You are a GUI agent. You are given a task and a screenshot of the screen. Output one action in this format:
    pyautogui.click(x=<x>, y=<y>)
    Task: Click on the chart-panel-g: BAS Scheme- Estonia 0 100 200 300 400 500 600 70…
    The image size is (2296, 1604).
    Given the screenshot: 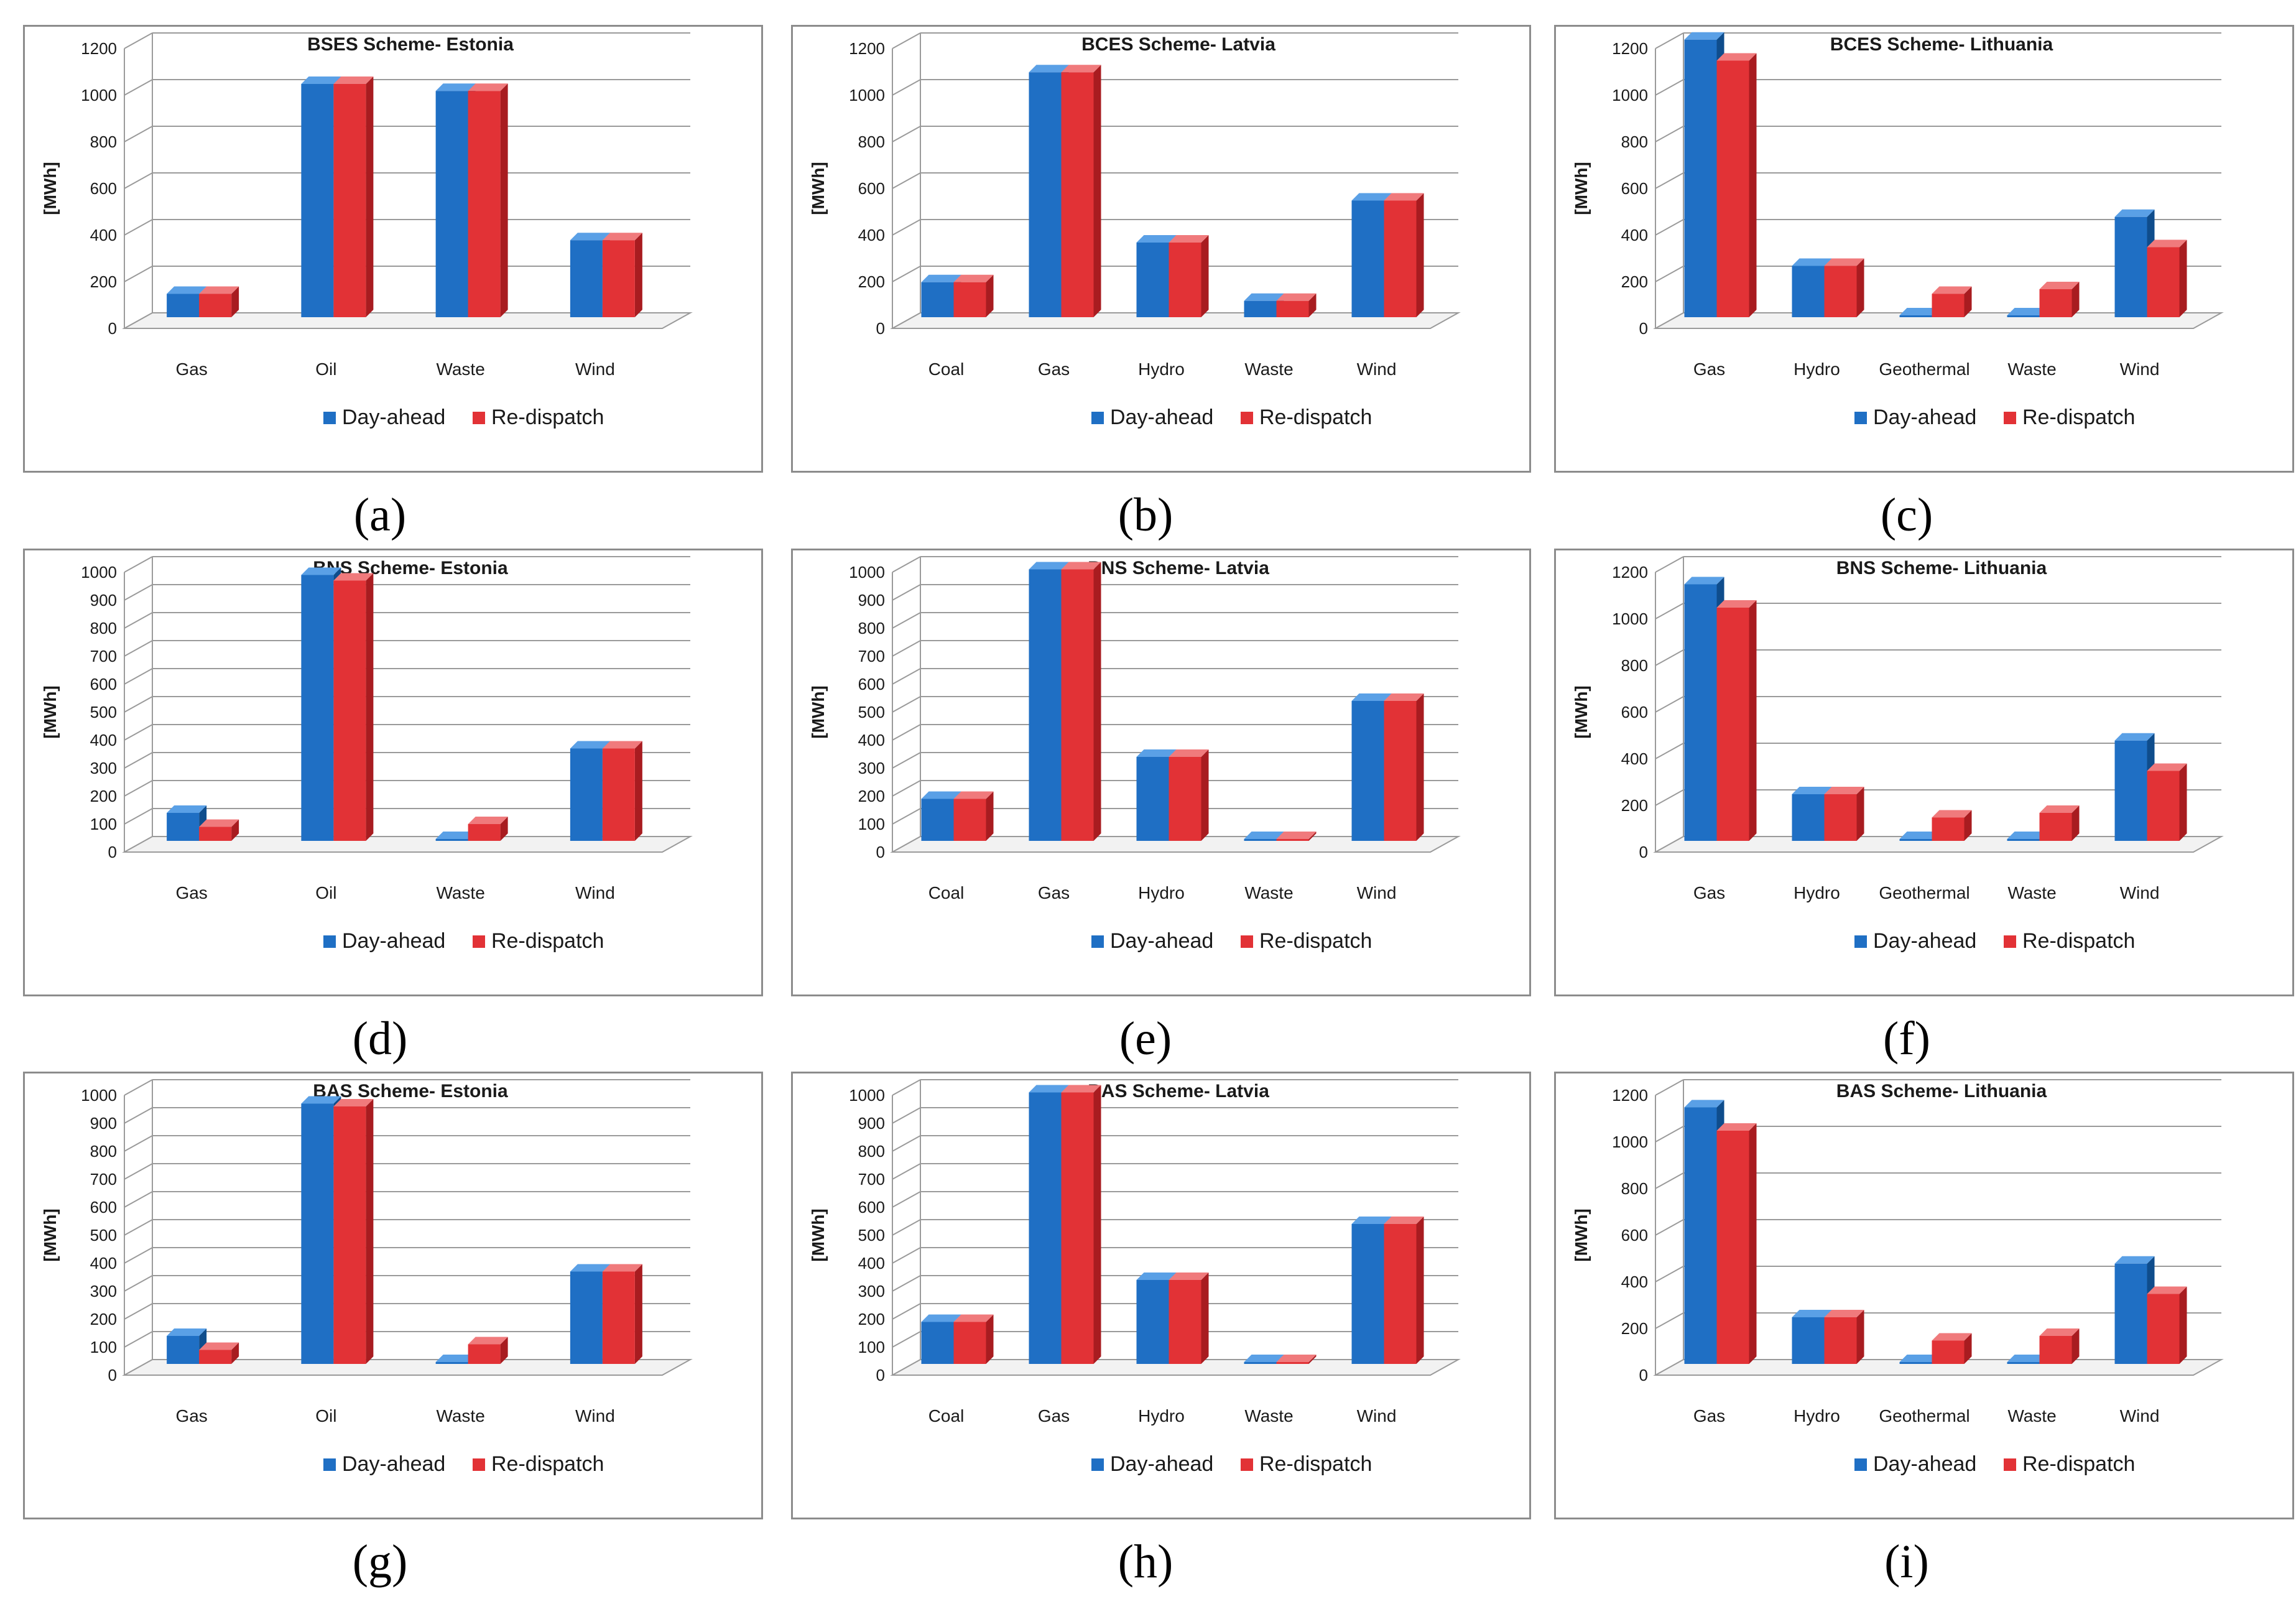 What is the action you would take?
    pyautogui.click(x=393, y=1296)
    